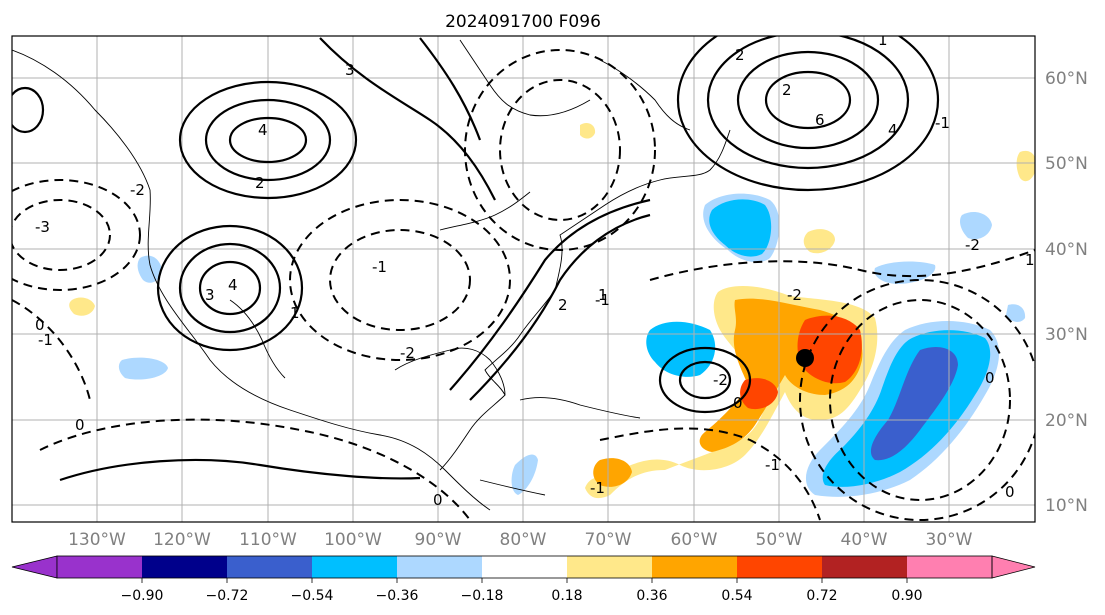  I want to click on colorbar-tick-label: 0.18, so click(566, 596).